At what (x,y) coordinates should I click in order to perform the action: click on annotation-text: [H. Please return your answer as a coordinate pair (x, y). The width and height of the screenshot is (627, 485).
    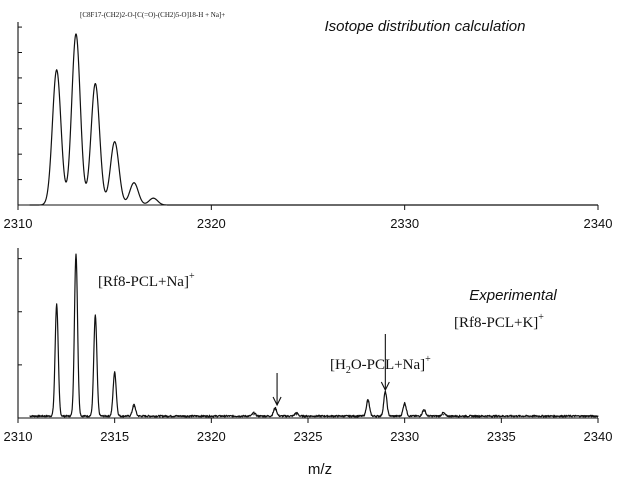
    Looking at the image, I should click on (338, 365).